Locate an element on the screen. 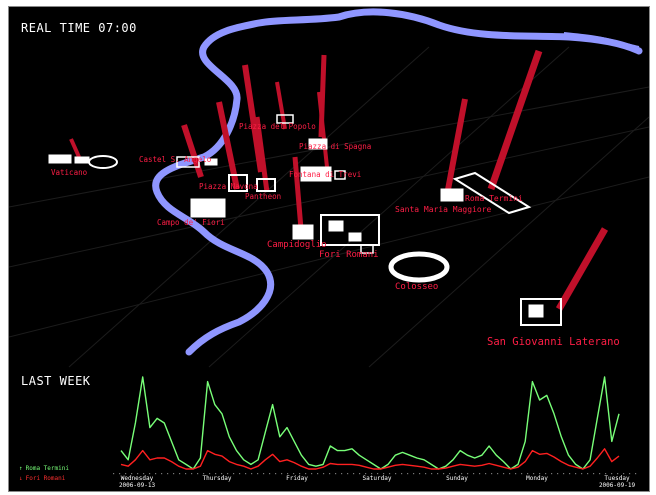  pillar-termini is located at coordinates (515, 120).